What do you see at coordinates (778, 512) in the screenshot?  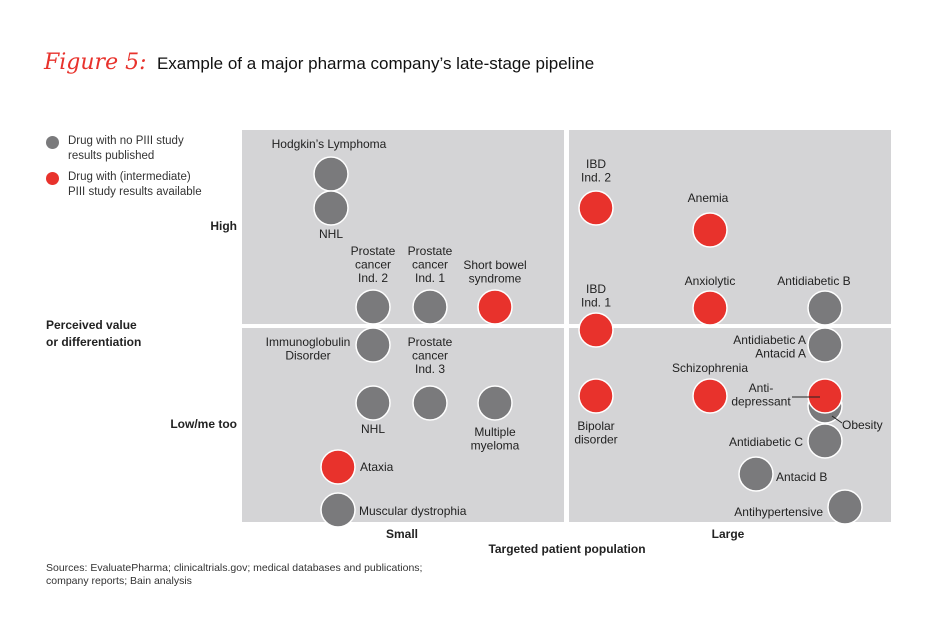 I see `drug-label: Antihypertensive` at bounding box center [778, 512].